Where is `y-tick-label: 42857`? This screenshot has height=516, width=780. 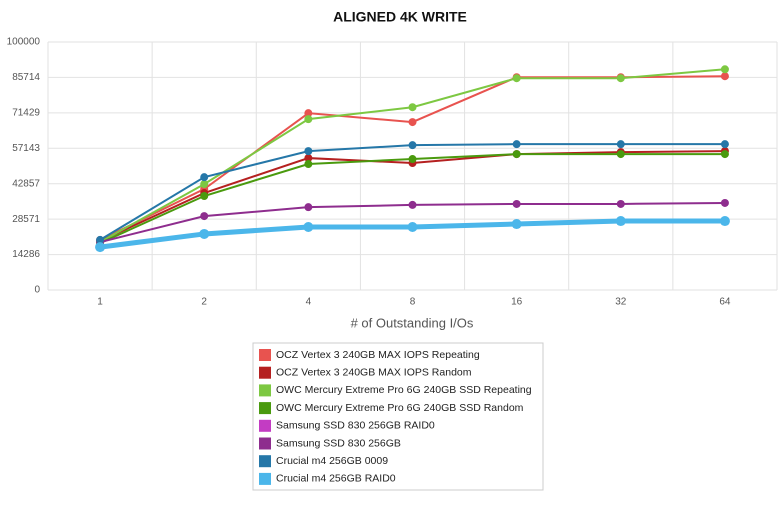
y-tick-label: 42857 is located at coordinates (26, 183).